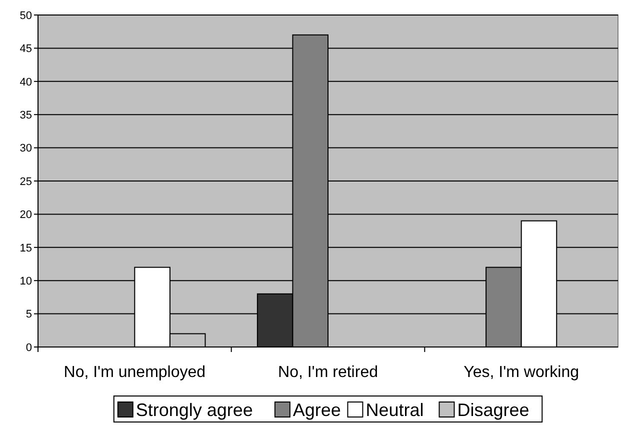  What do you see at coordinates (29, 348) in the screenshot?
I see `y-tick-label: 0` at bounding box center [29, 348].